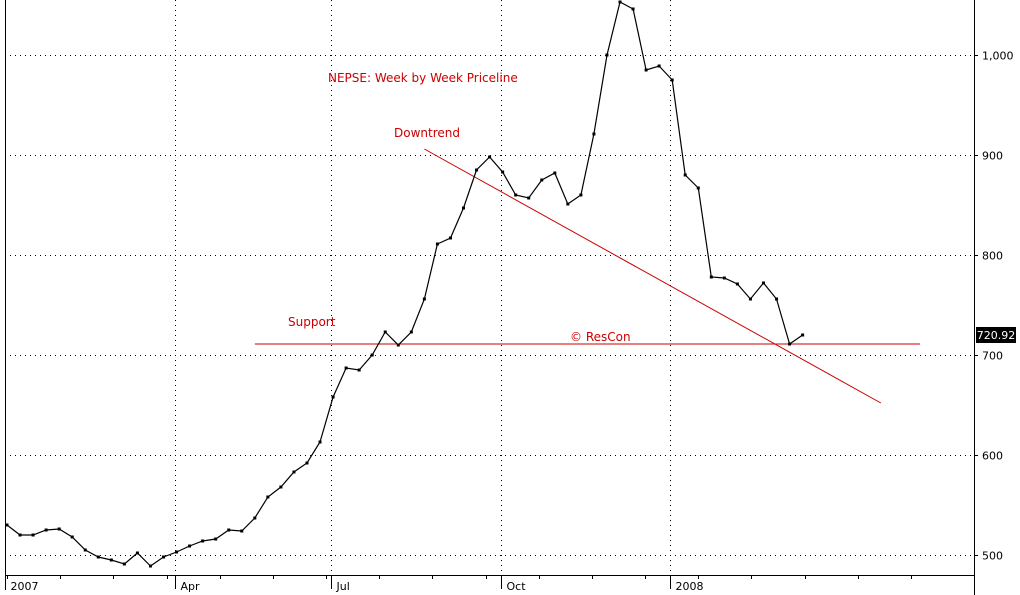  What do you see at coordinates (992, 456) in the screenshot?
I see `y-tick-label: 600` at bounding box center [992, 456].